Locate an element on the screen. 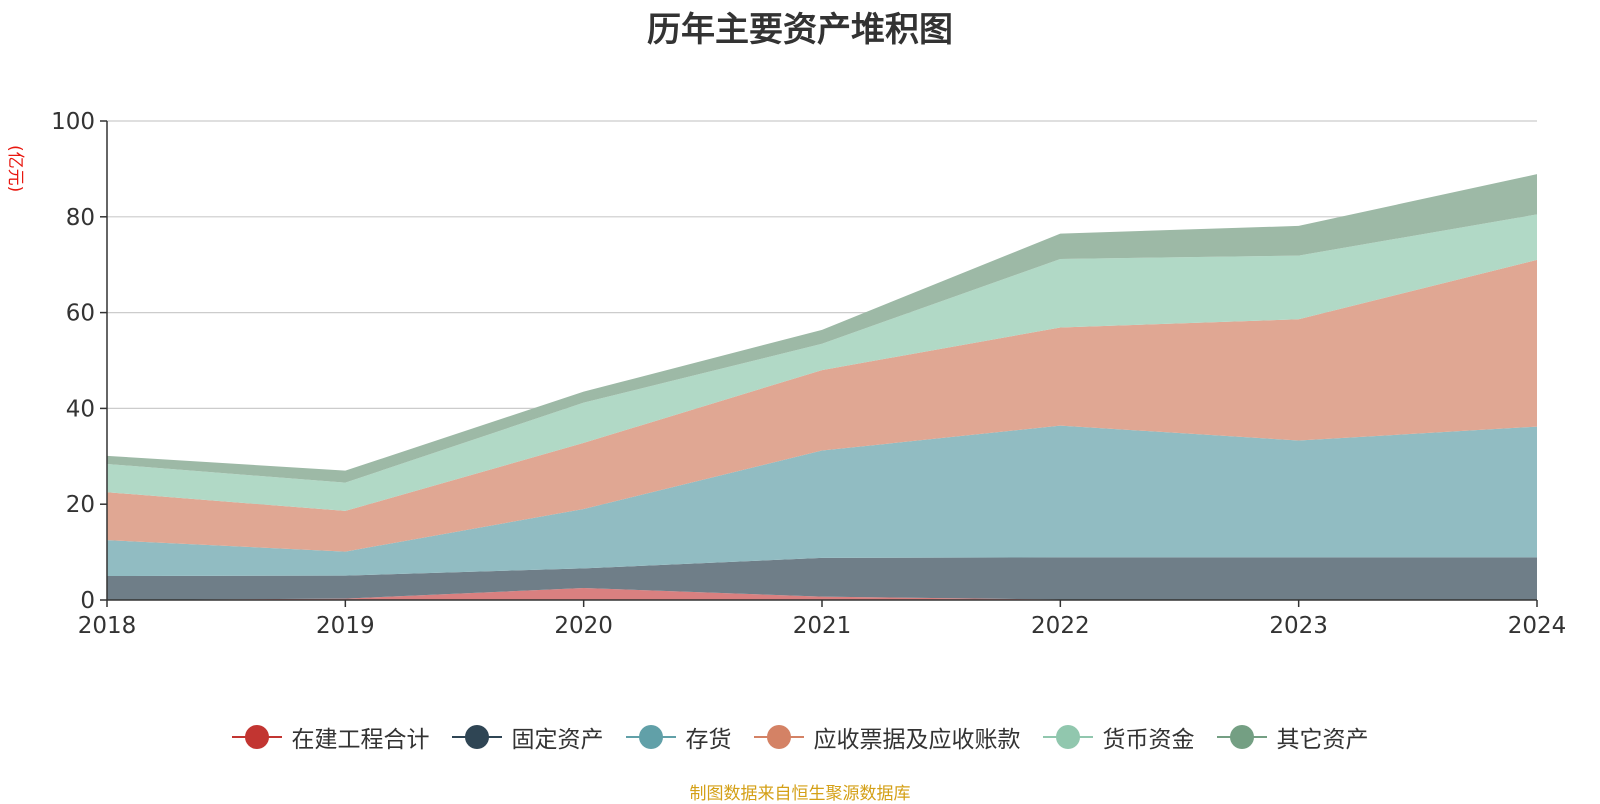  legend-label: 在建工程合计 is located at coordinates (360, 740).